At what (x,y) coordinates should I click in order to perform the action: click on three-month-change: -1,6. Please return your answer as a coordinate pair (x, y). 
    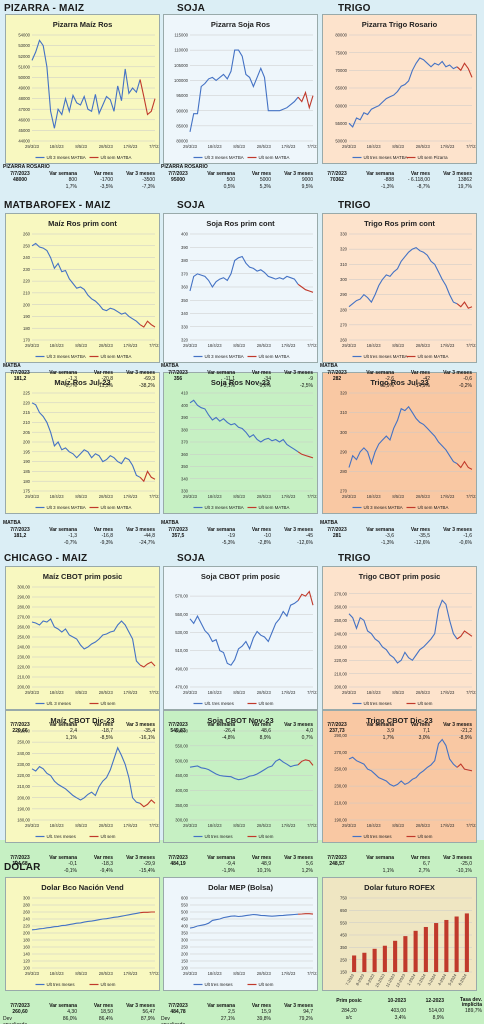
    Looking at the image, I should click on (467, 536).